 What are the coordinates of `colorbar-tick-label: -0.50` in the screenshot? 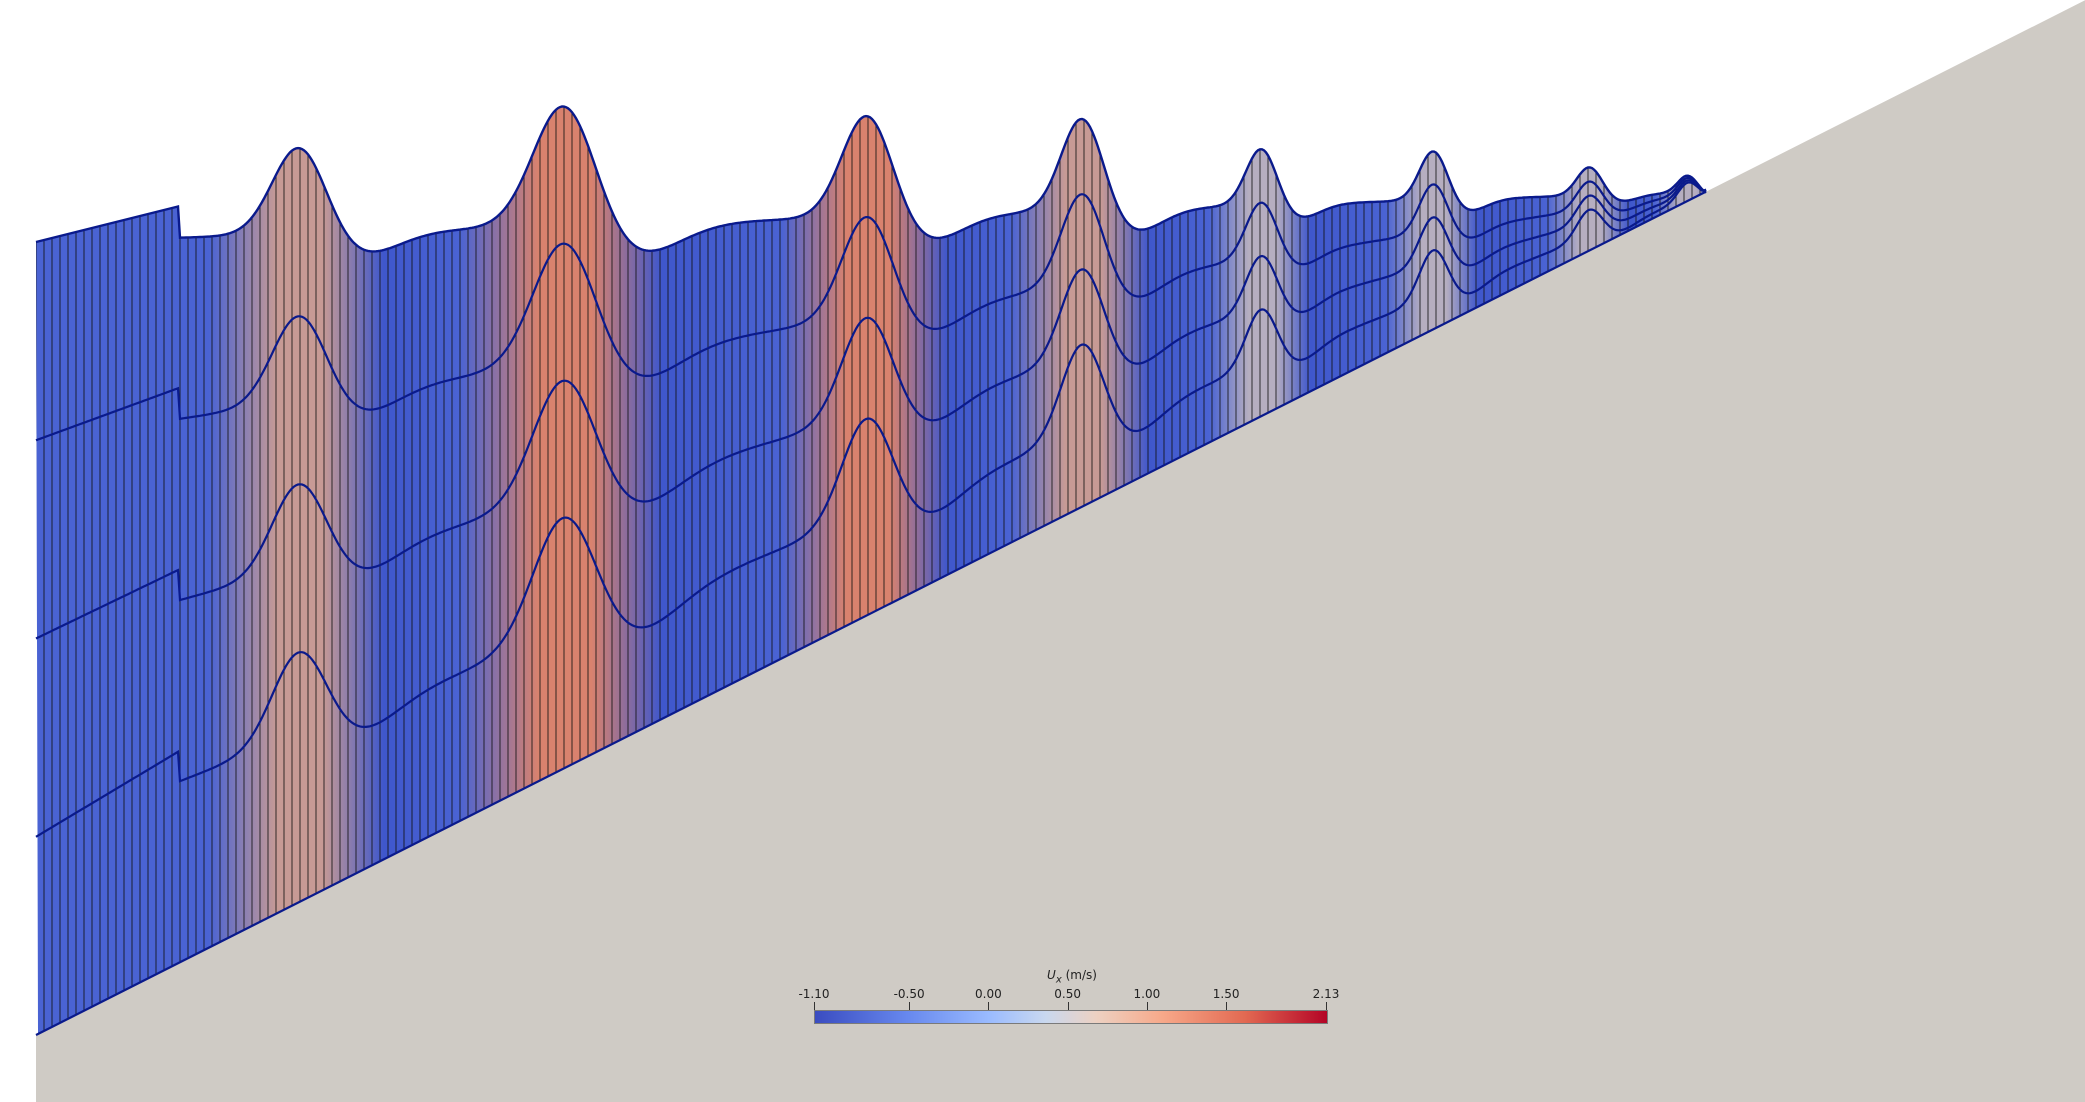 It's located at (909, 994).